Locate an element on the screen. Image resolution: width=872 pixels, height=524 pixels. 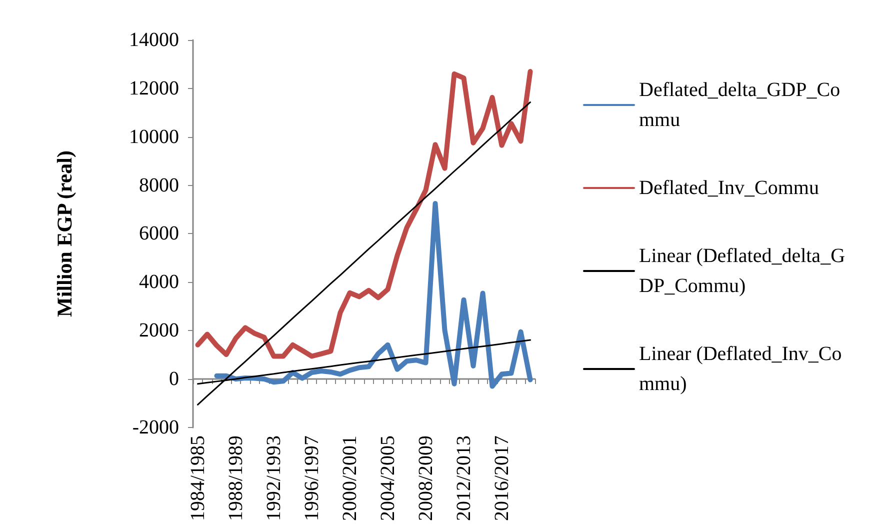
x-tick-label: 2012/2013 is located at coordinates (463, 478).